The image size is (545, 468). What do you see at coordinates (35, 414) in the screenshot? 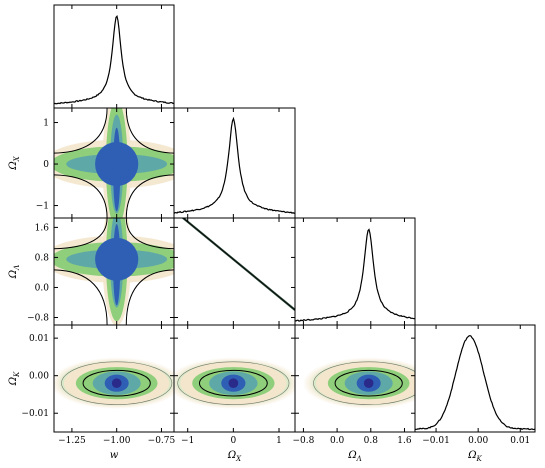
I see `y-tick-label-ok: −0.01` at bounding box center [35, 414].